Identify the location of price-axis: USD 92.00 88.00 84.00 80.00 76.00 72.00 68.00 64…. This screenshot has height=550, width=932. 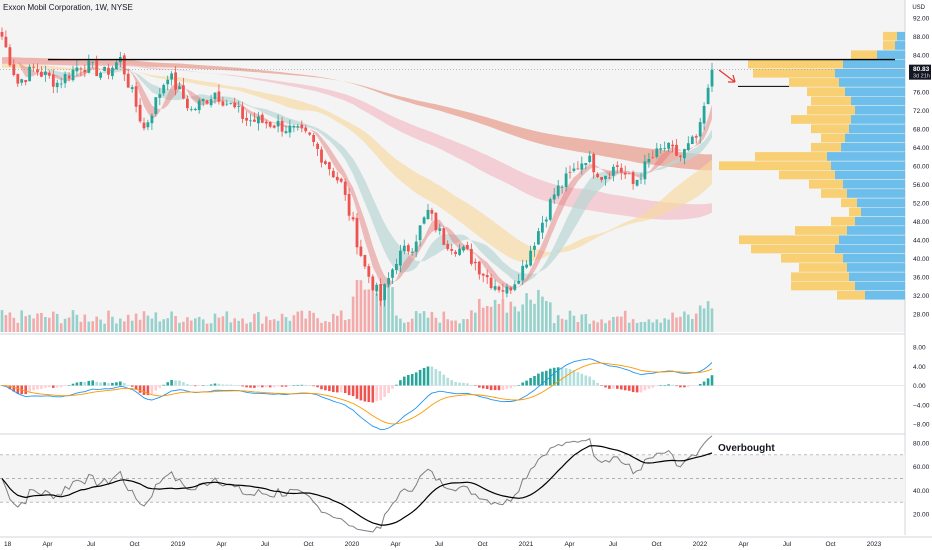
(920, 262).